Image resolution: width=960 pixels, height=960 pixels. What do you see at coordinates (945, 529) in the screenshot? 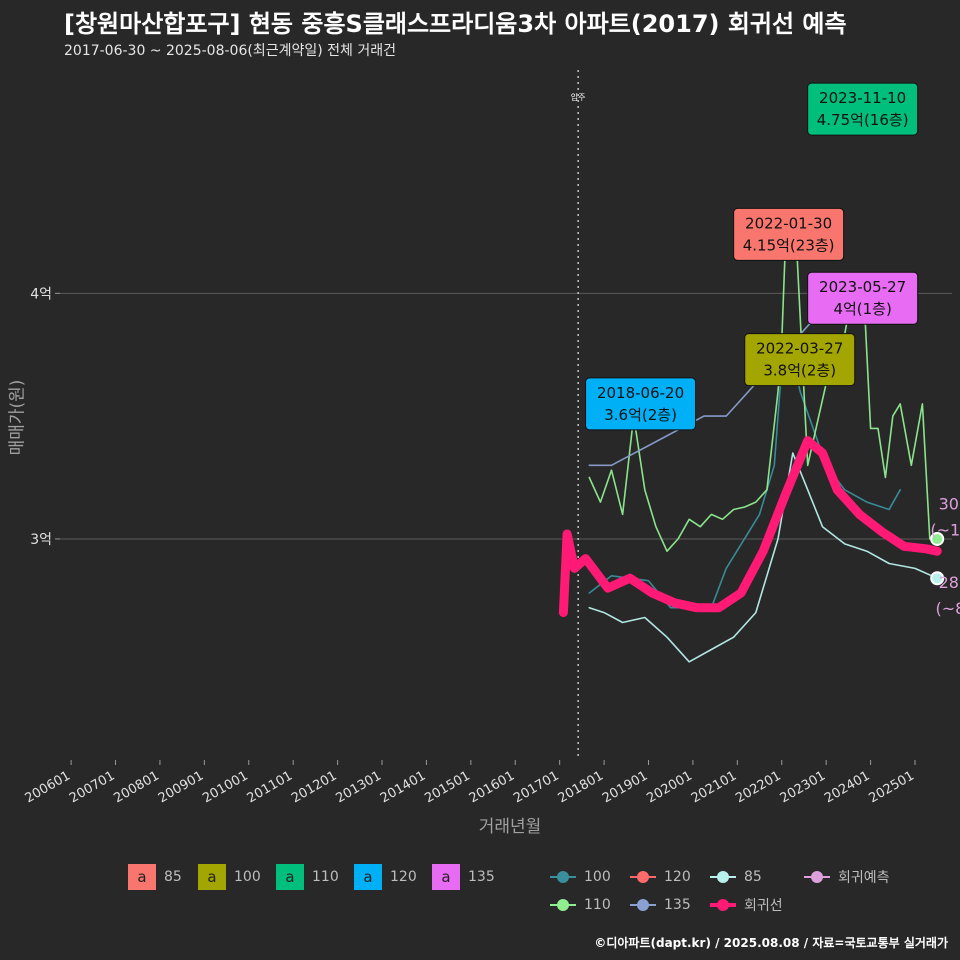
I see `prediction-area-label: (~110㎡)` at bounding box center [945, 529].